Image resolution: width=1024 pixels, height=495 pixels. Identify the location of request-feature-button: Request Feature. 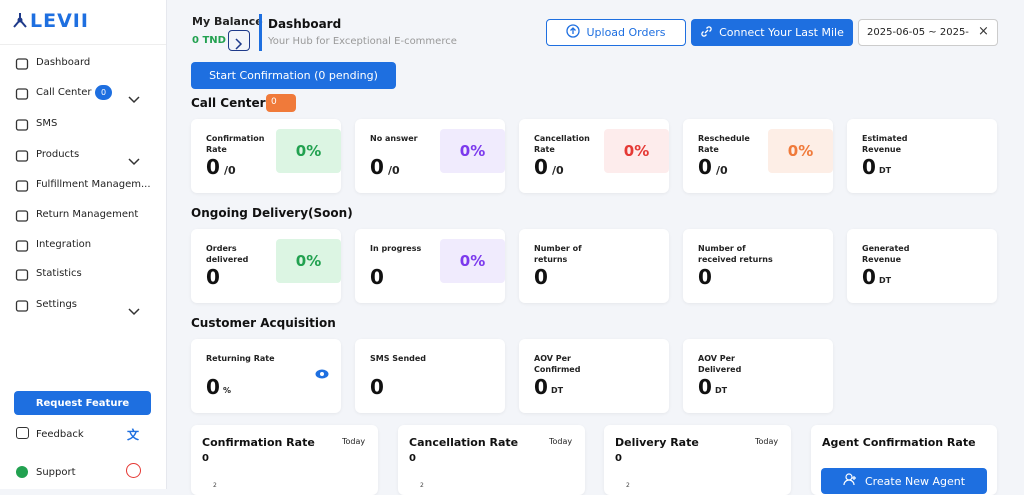
(82, 403).